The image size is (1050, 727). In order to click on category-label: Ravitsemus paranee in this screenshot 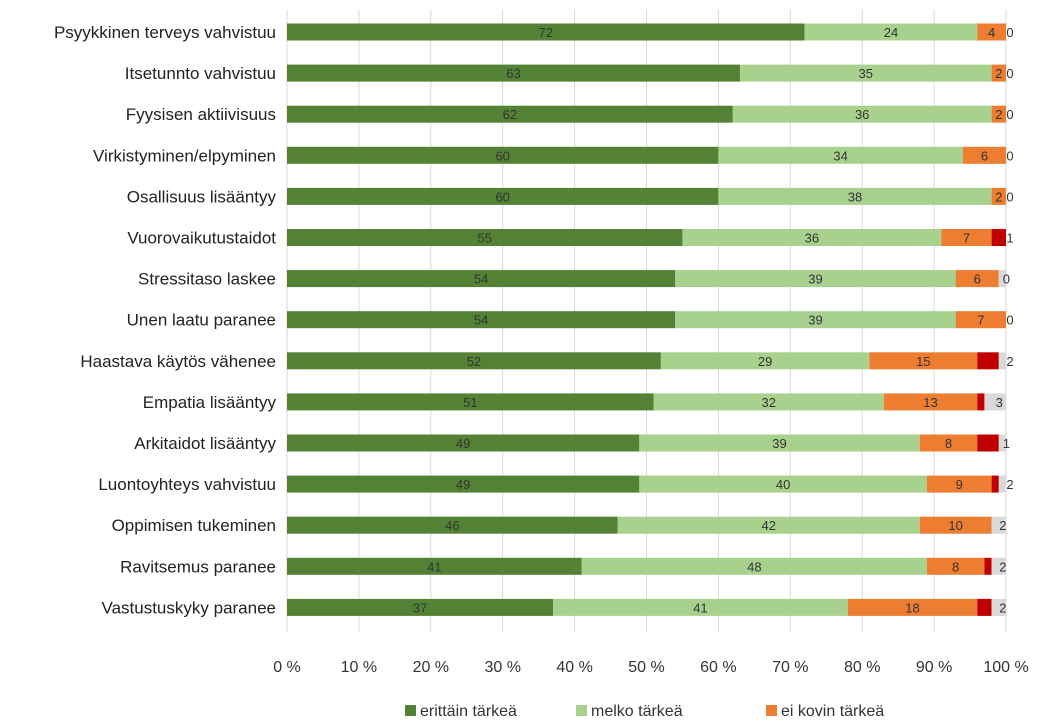, I will do `click(198, 566)`.